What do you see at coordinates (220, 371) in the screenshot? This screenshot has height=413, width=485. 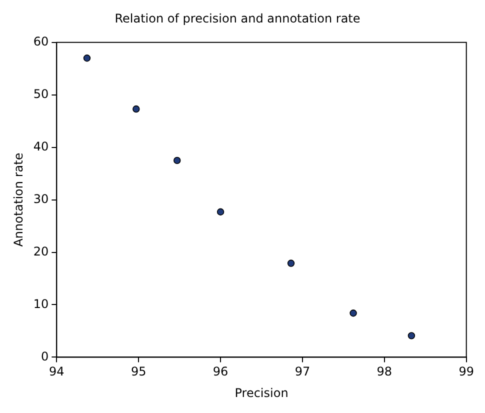 I see `x-tick-label: 96` at bounding box center [220, 371].